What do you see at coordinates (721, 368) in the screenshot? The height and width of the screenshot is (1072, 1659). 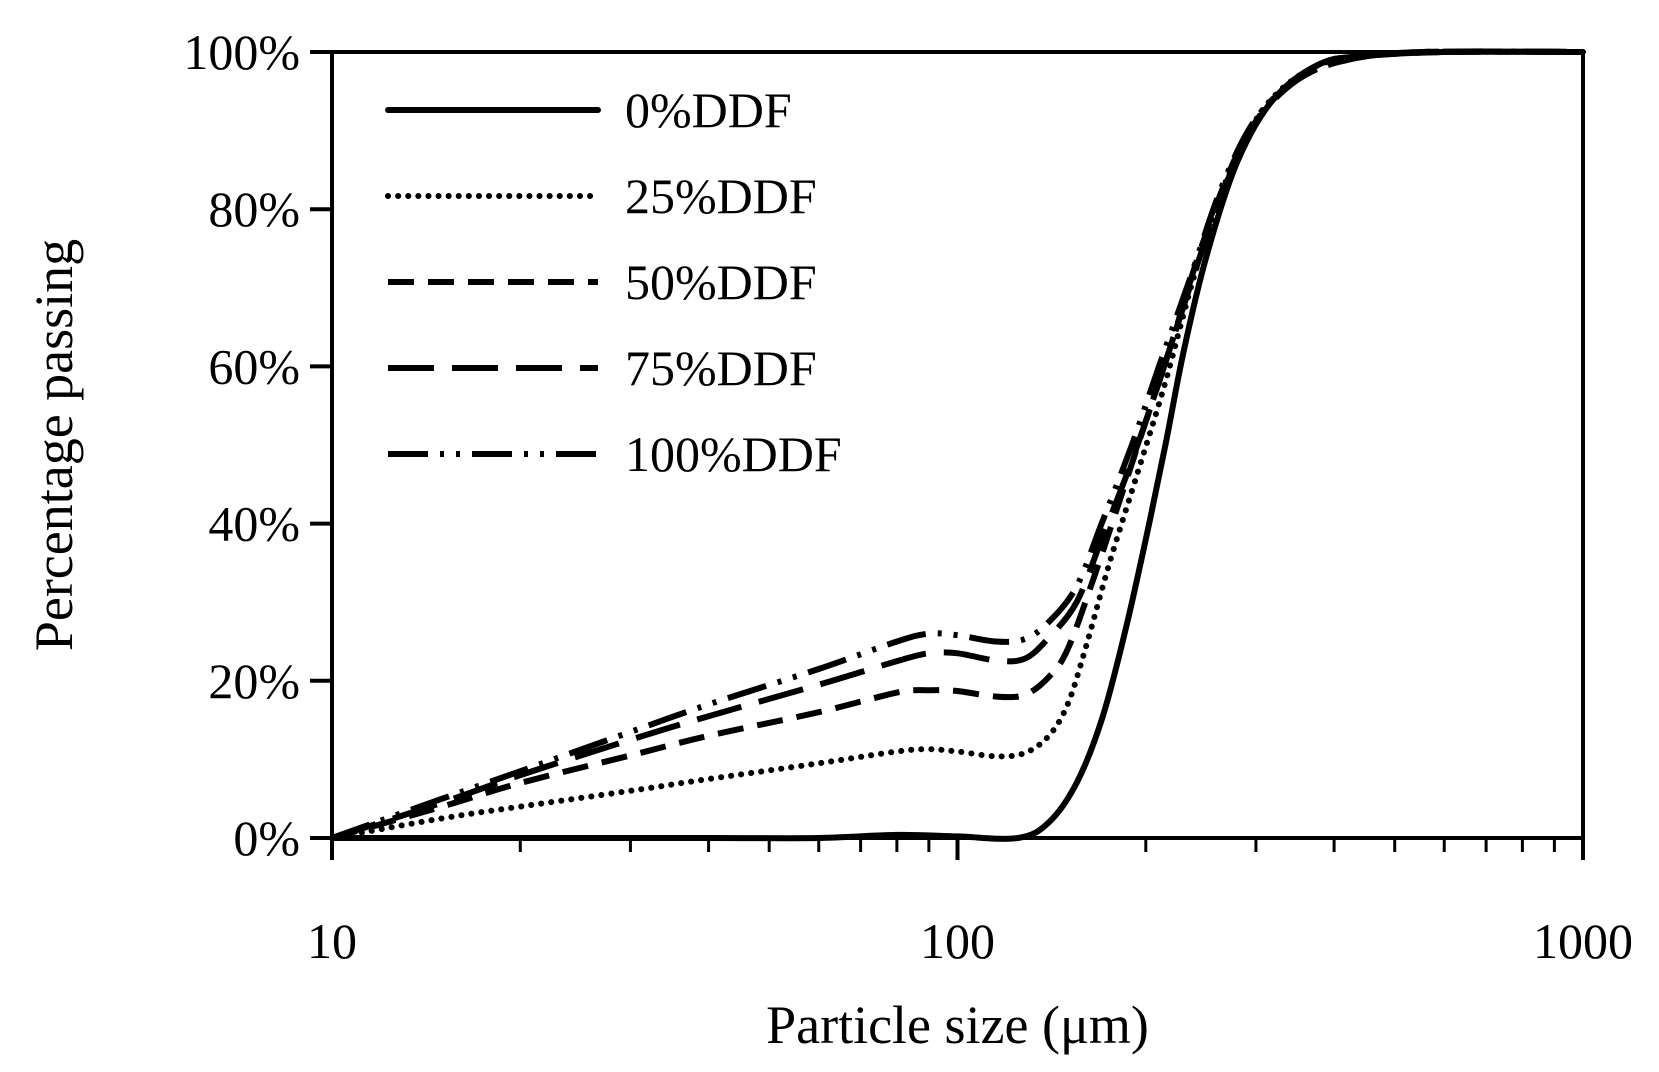 I see `legend-label: 75%DDF` at bounding box center [721, 368].